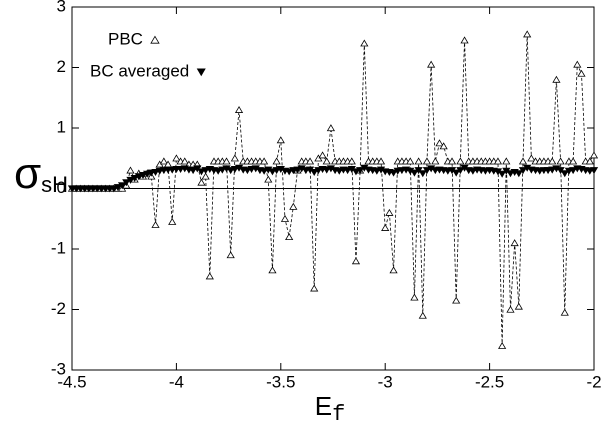  Describe the element at coordinates (58, 308) in the screenshot. I see `y-tick-label: -2` at that location.